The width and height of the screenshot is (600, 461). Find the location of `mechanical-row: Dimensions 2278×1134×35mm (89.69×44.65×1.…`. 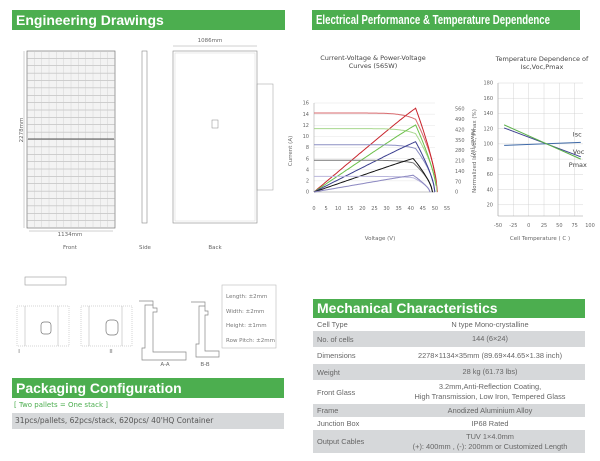

mechanical-row: Dimensions 2278×1134×35mm (89.69×44.65×1.… is located at coordinates (449, 355).